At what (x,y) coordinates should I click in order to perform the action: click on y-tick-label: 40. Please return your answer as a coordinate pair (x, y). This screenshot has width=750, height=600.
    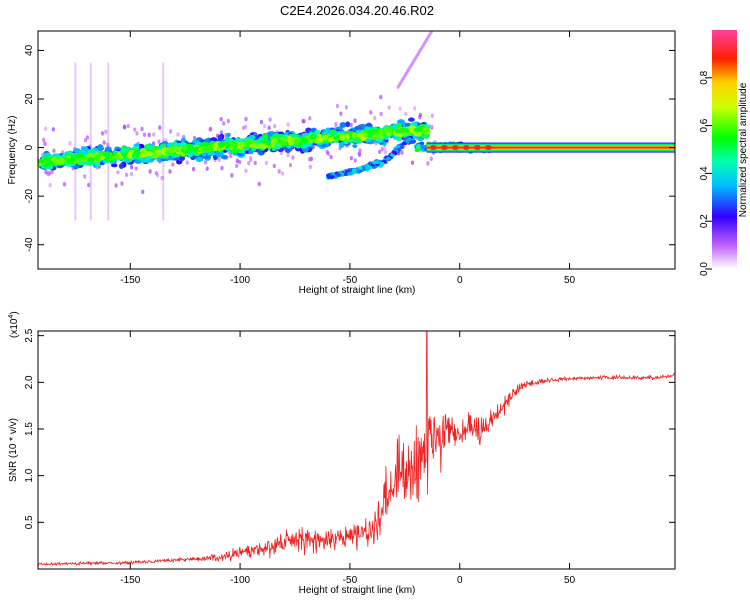
    Looking at the image, I should click on (29, 50).